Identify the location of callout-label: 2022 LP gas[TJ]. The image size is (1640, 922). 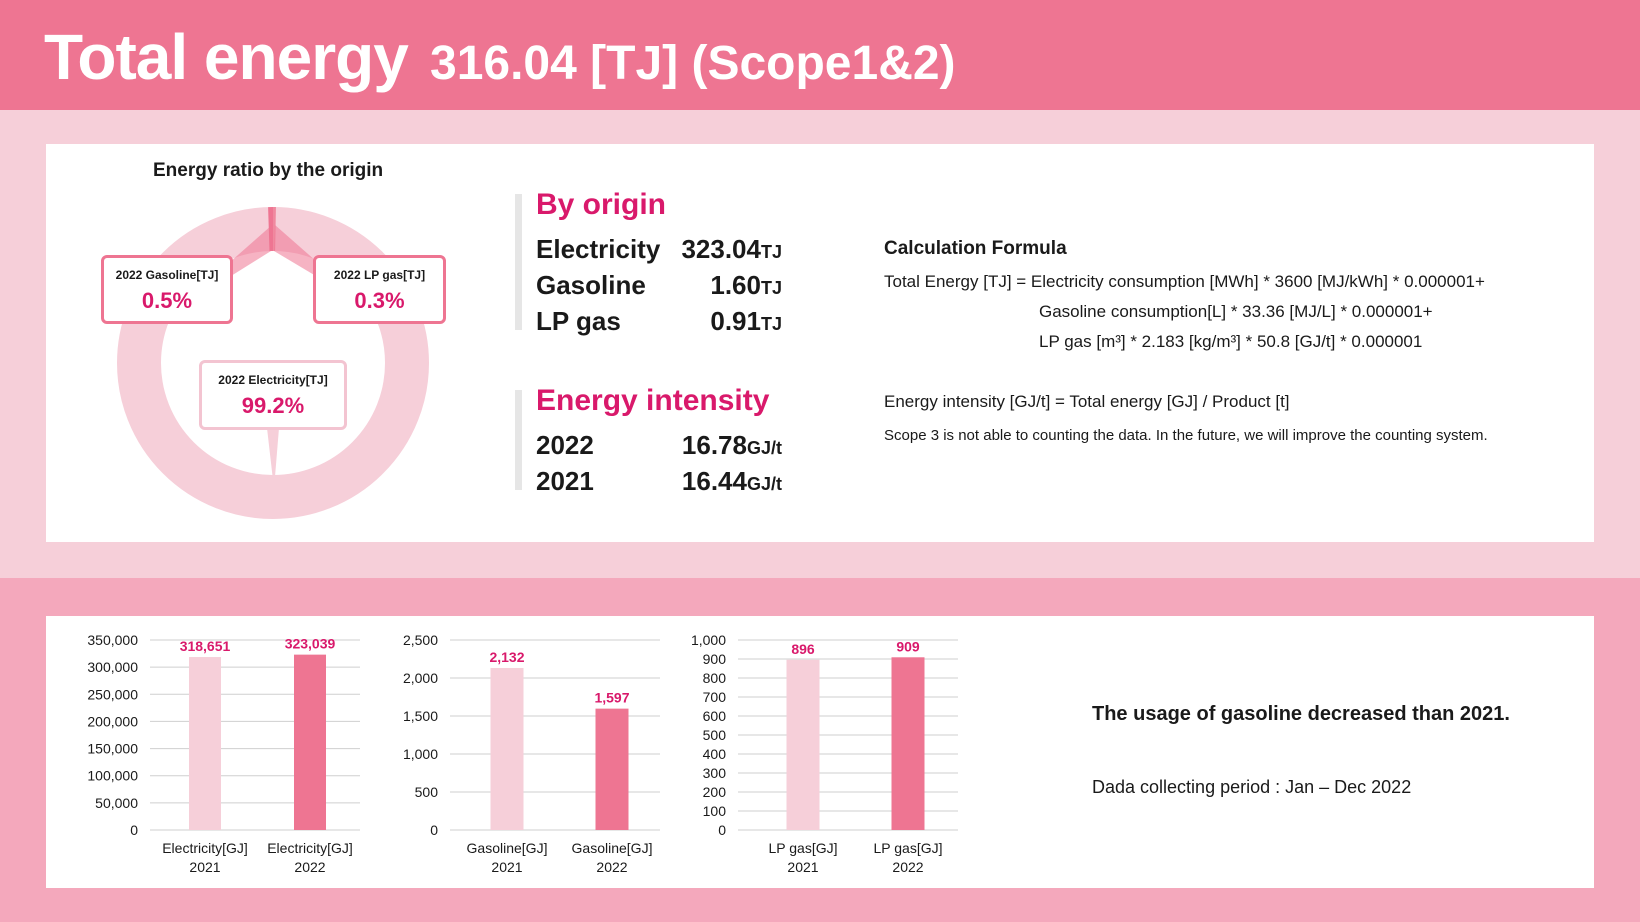
(379, 275).